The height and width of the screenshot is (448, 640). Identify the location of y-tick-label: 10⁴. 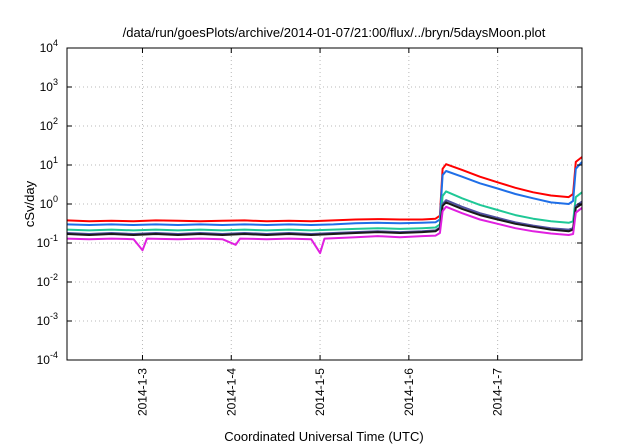
(49, 46).